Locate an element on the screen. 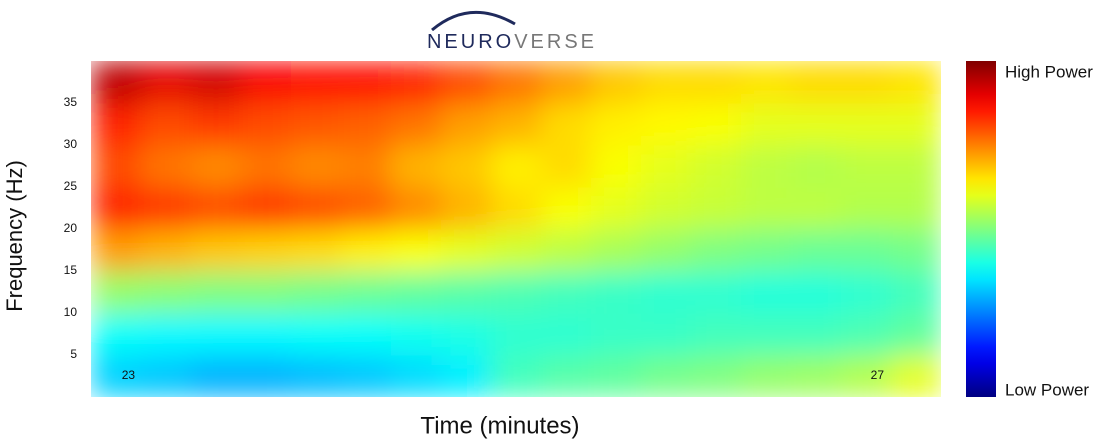 The width and height of the screenshot is (1116, 440). y-tick-label: 35 is located at coordinates (71, 102).